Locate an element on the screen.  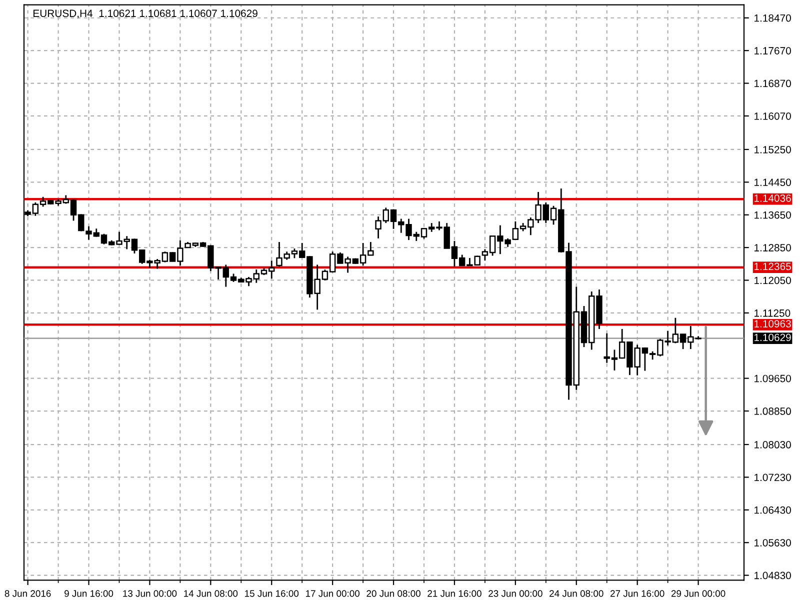
x-tick-label: 13 Jun 00:00 is located at coordinates (150, 593).